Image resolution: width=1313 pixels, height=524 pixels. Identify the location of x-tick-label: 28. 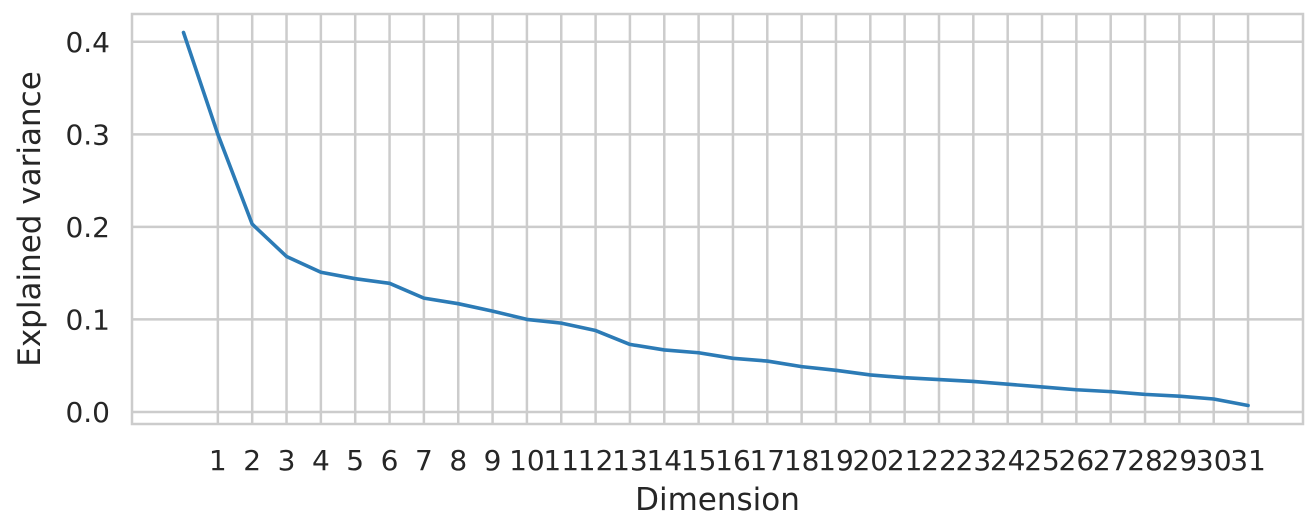
(1145, 460).